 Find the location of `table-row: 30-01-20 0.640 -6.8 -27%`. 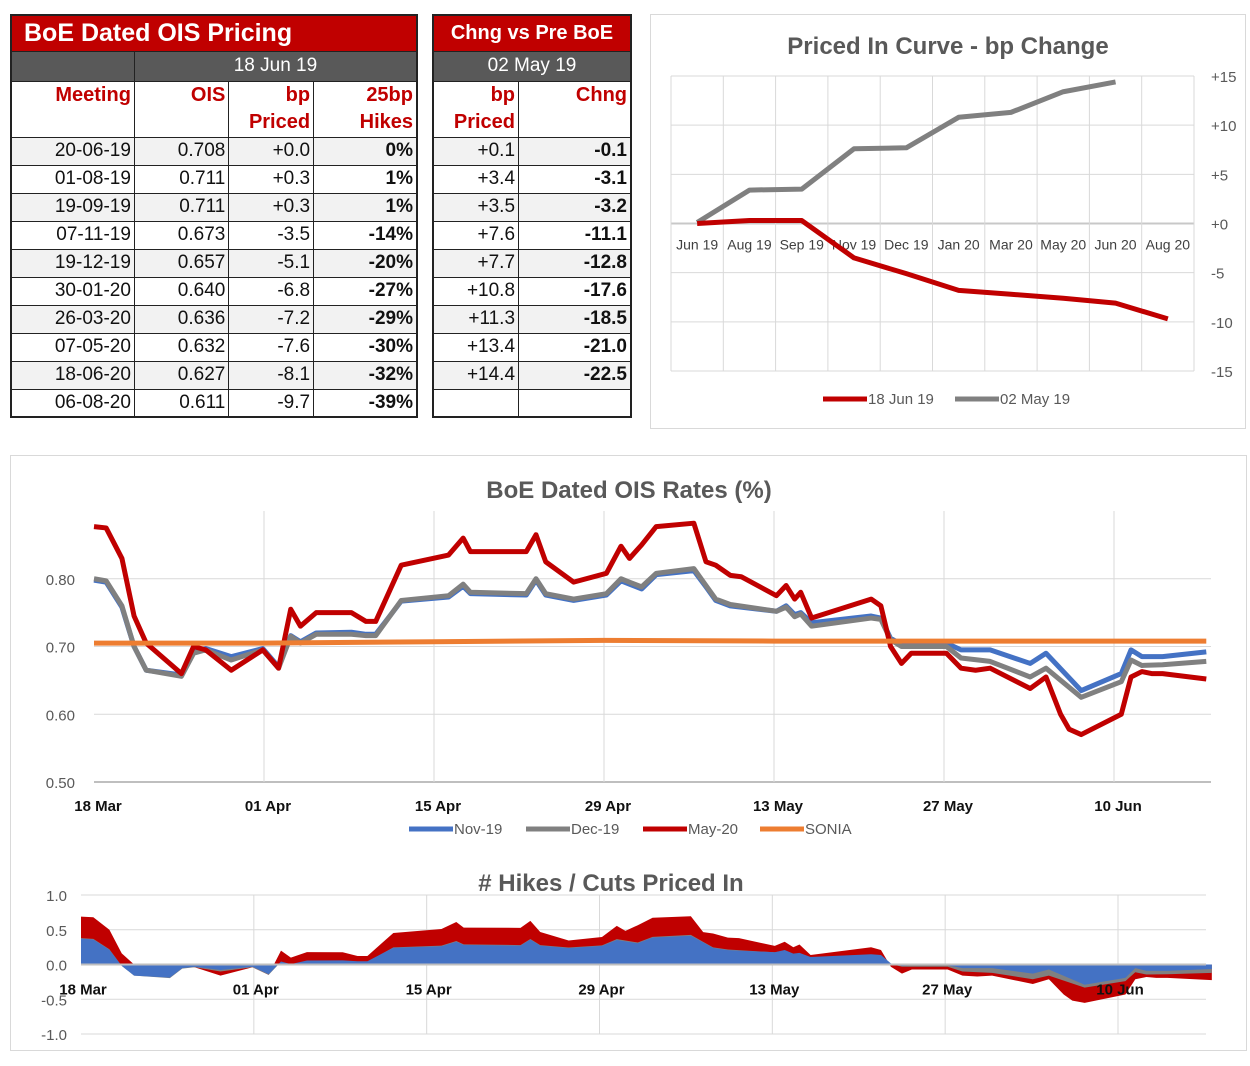

table-row: 30-01-20 0.640 -6.8 -27% is located at coordinates (214, 291).